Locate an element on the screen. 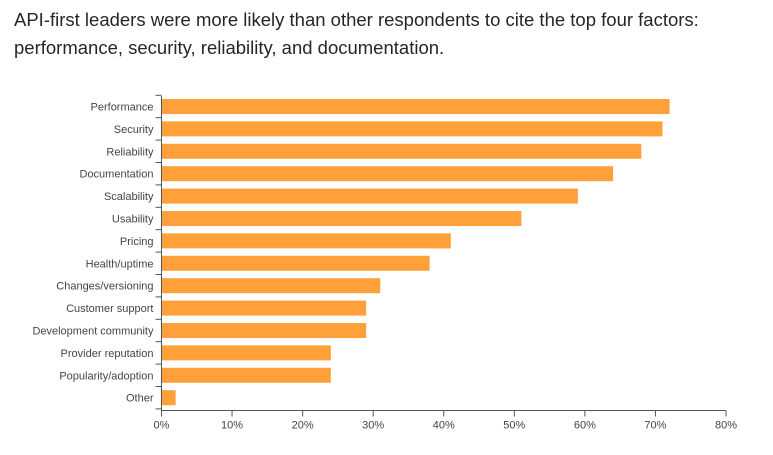  bar-customer-support is located at coordinates (264, 308).